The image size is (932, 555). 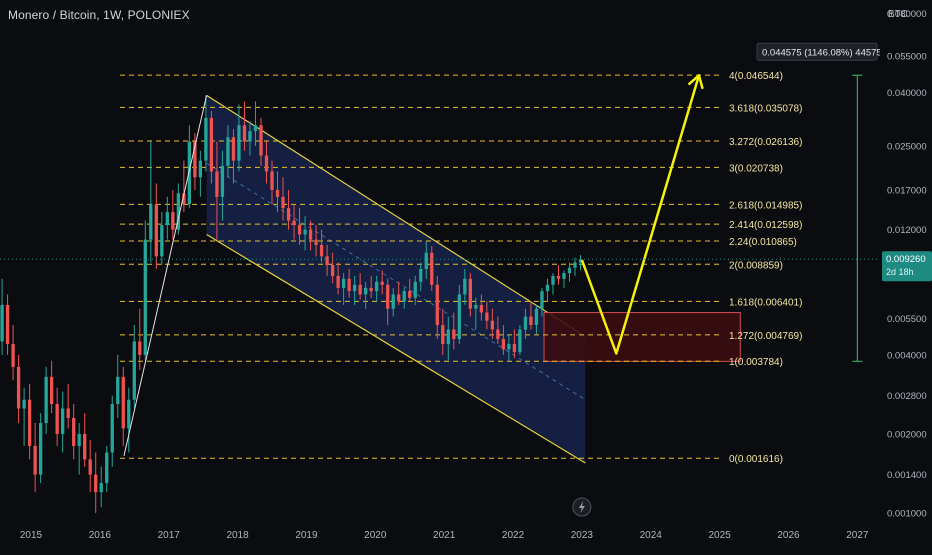 I want to click on target-zone-layer, so click(x=642, y=337).